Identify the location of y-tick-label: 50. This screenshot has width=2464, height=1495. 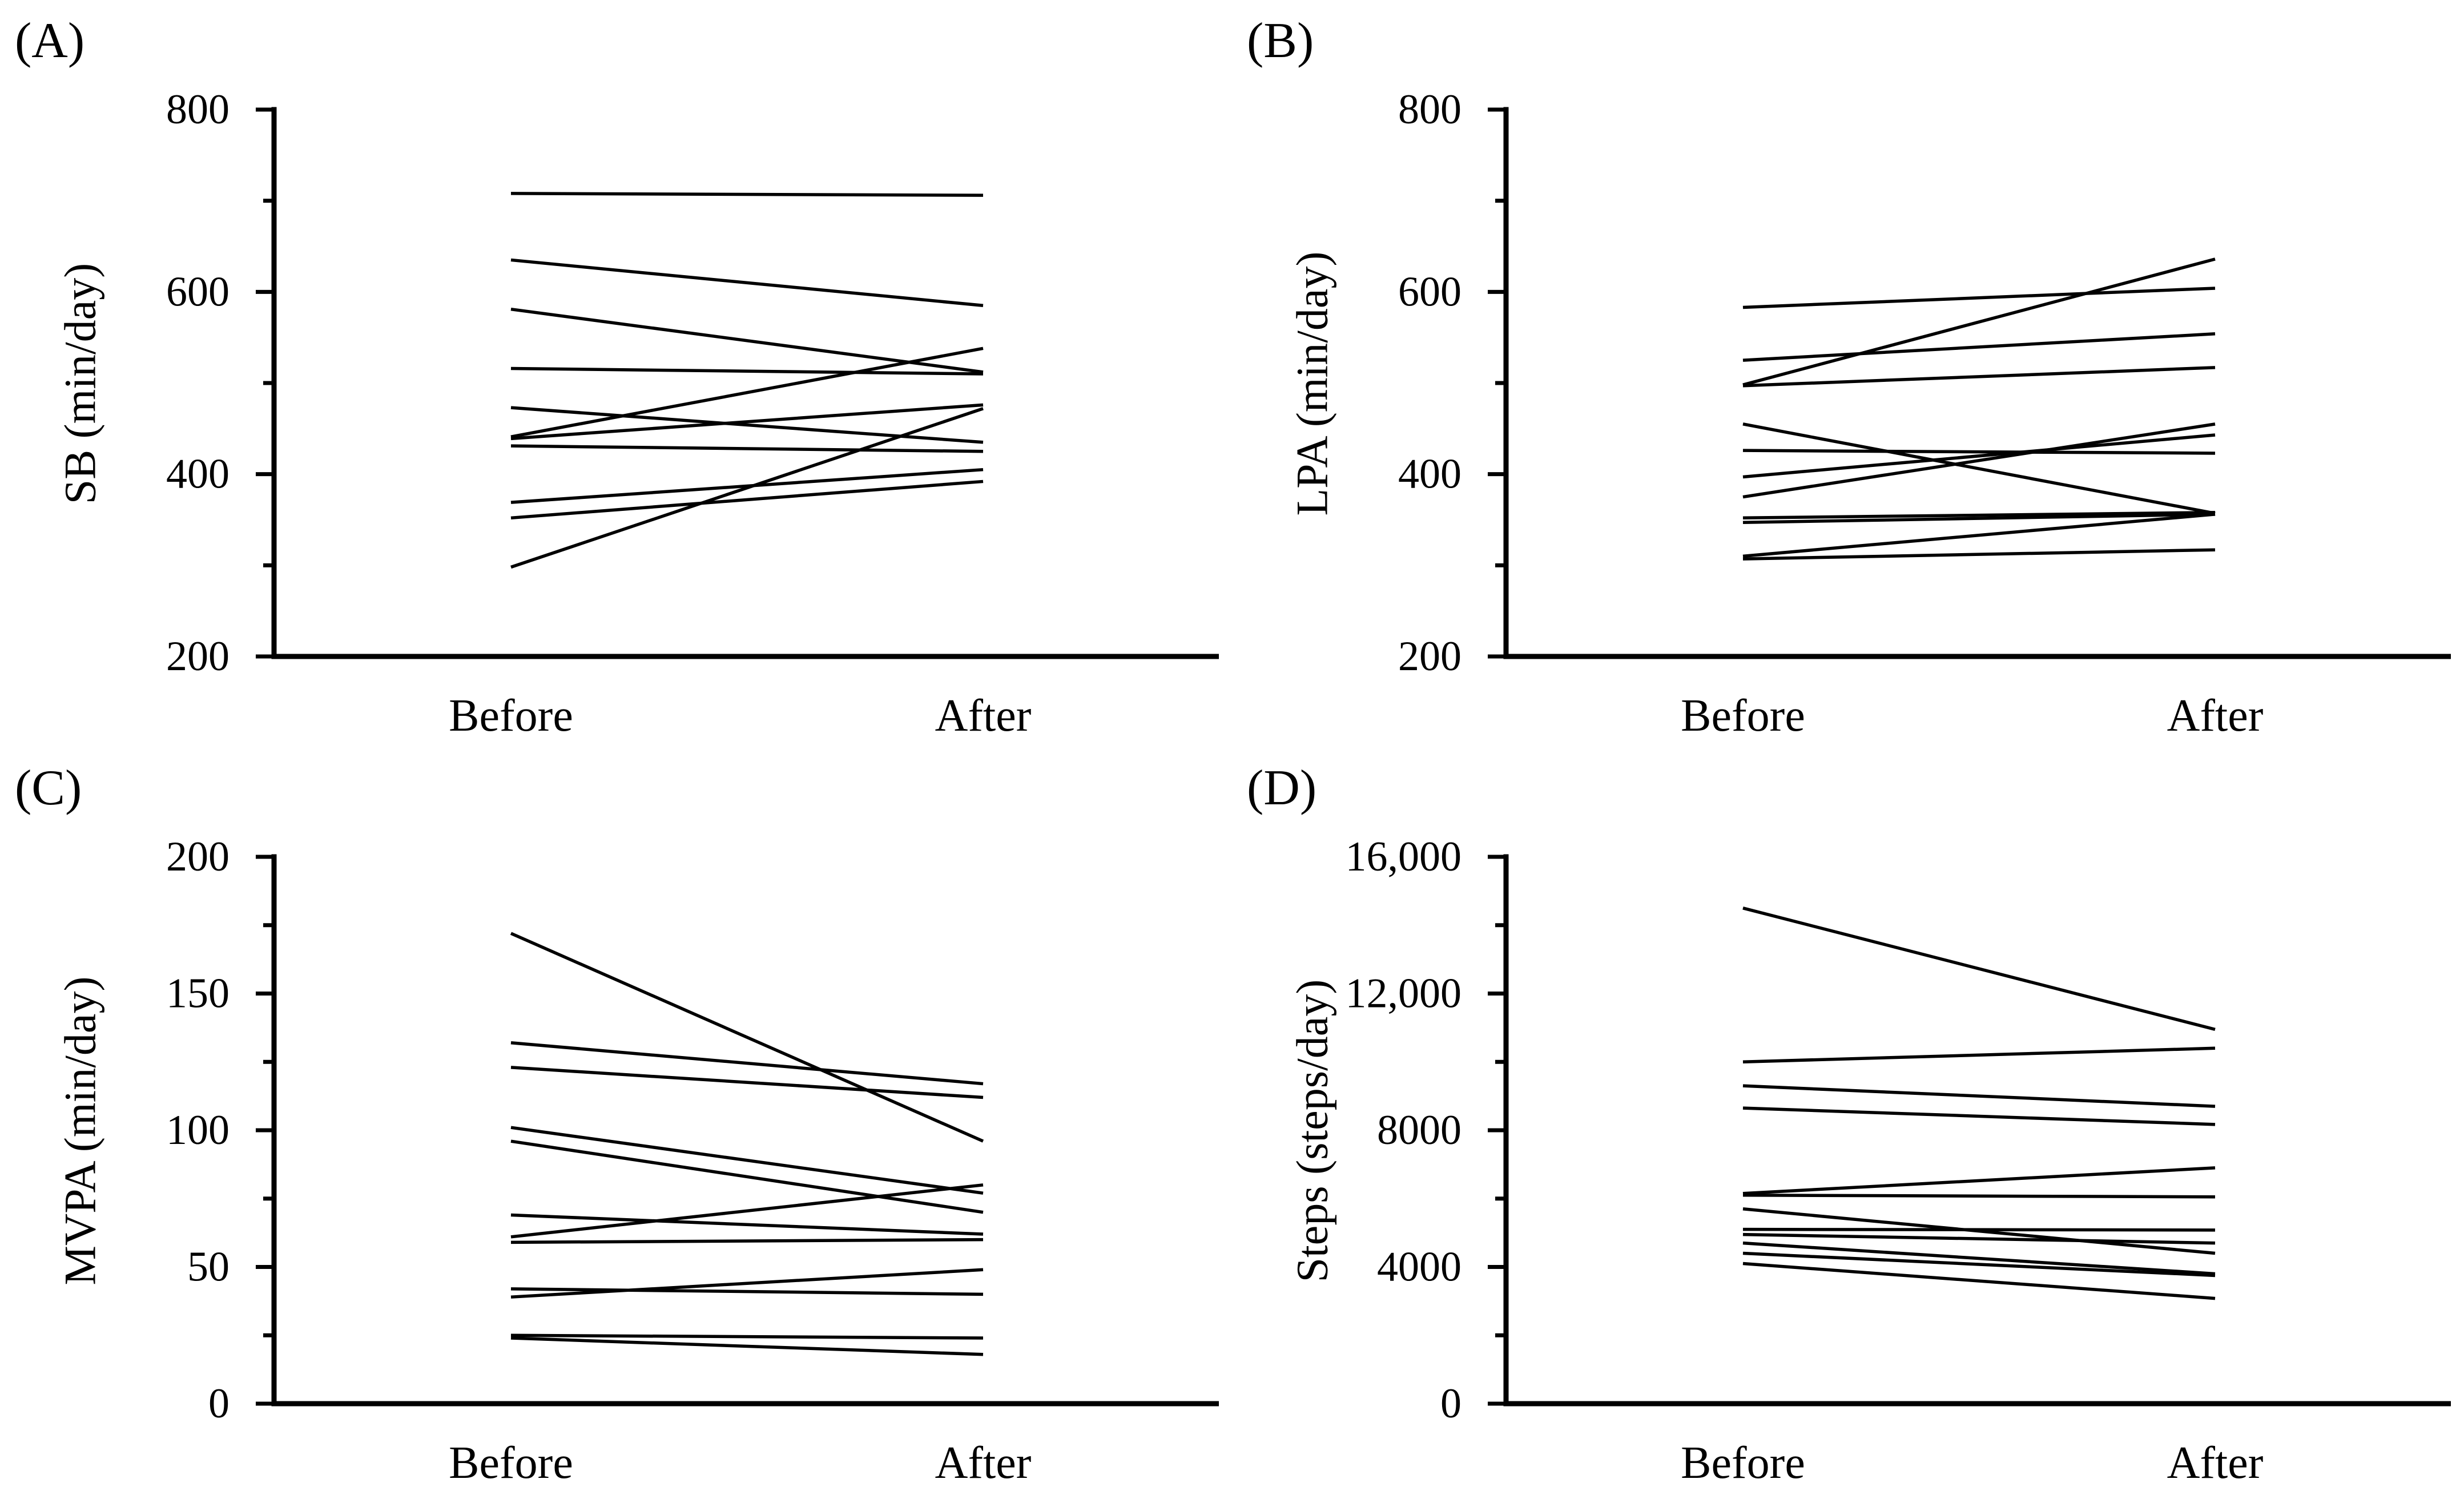
(208, 1268).